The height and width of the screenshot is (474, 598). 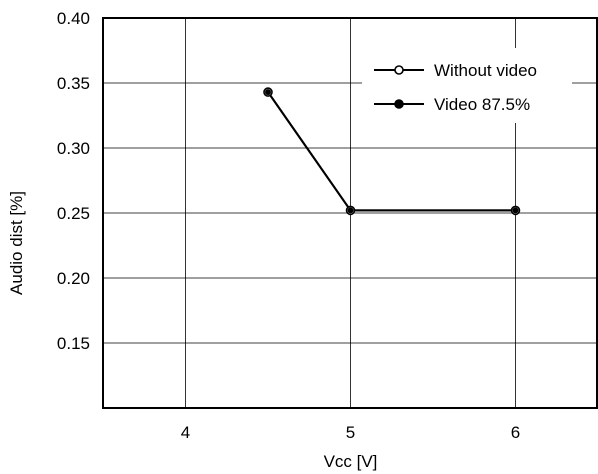 What do you see at coordinates (350, 432) in the screenshot?
I see `x-tick-label: 5` at bounding box center [350, 432].